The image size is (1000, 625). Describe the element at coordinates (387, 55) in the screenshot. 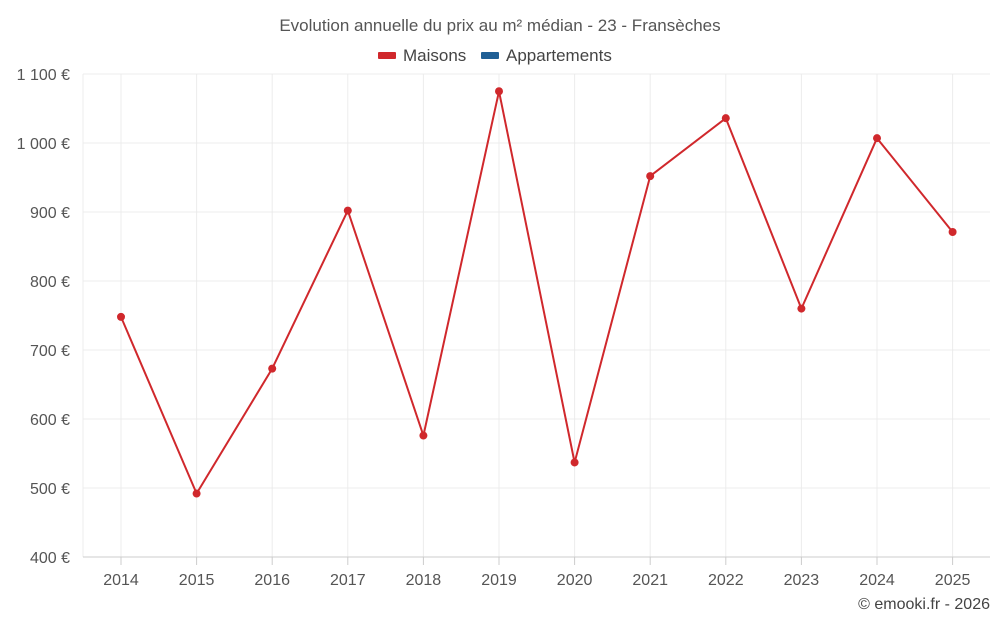

I see `legend-swatch-maisons` at that location.